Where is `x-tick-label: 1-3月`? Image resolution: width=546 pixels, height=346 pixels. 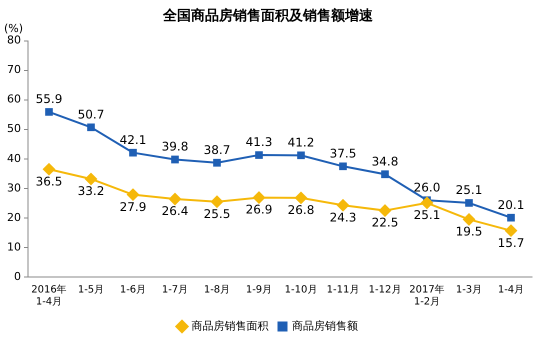 x-tick-label: 1-3月 is located at coordinates (469, 290).